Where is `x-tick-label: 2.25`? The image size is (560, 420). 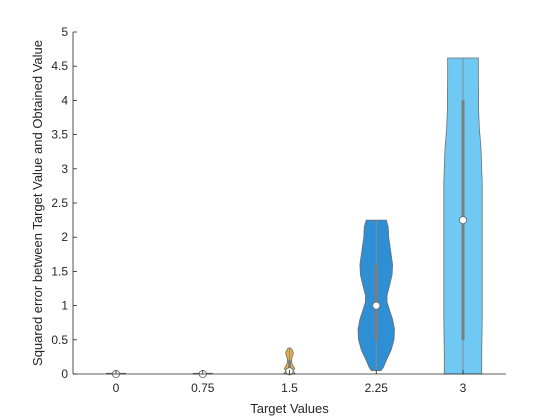 x-tick-label: 2.25 is located at coordinates (377, 388).